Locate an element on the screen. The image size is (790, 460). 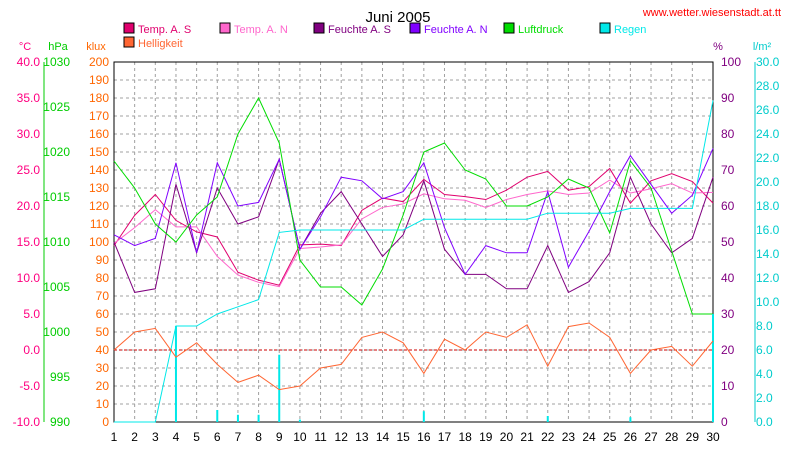
chart-title: Juni 2005 is located at coordinates (397, 17).